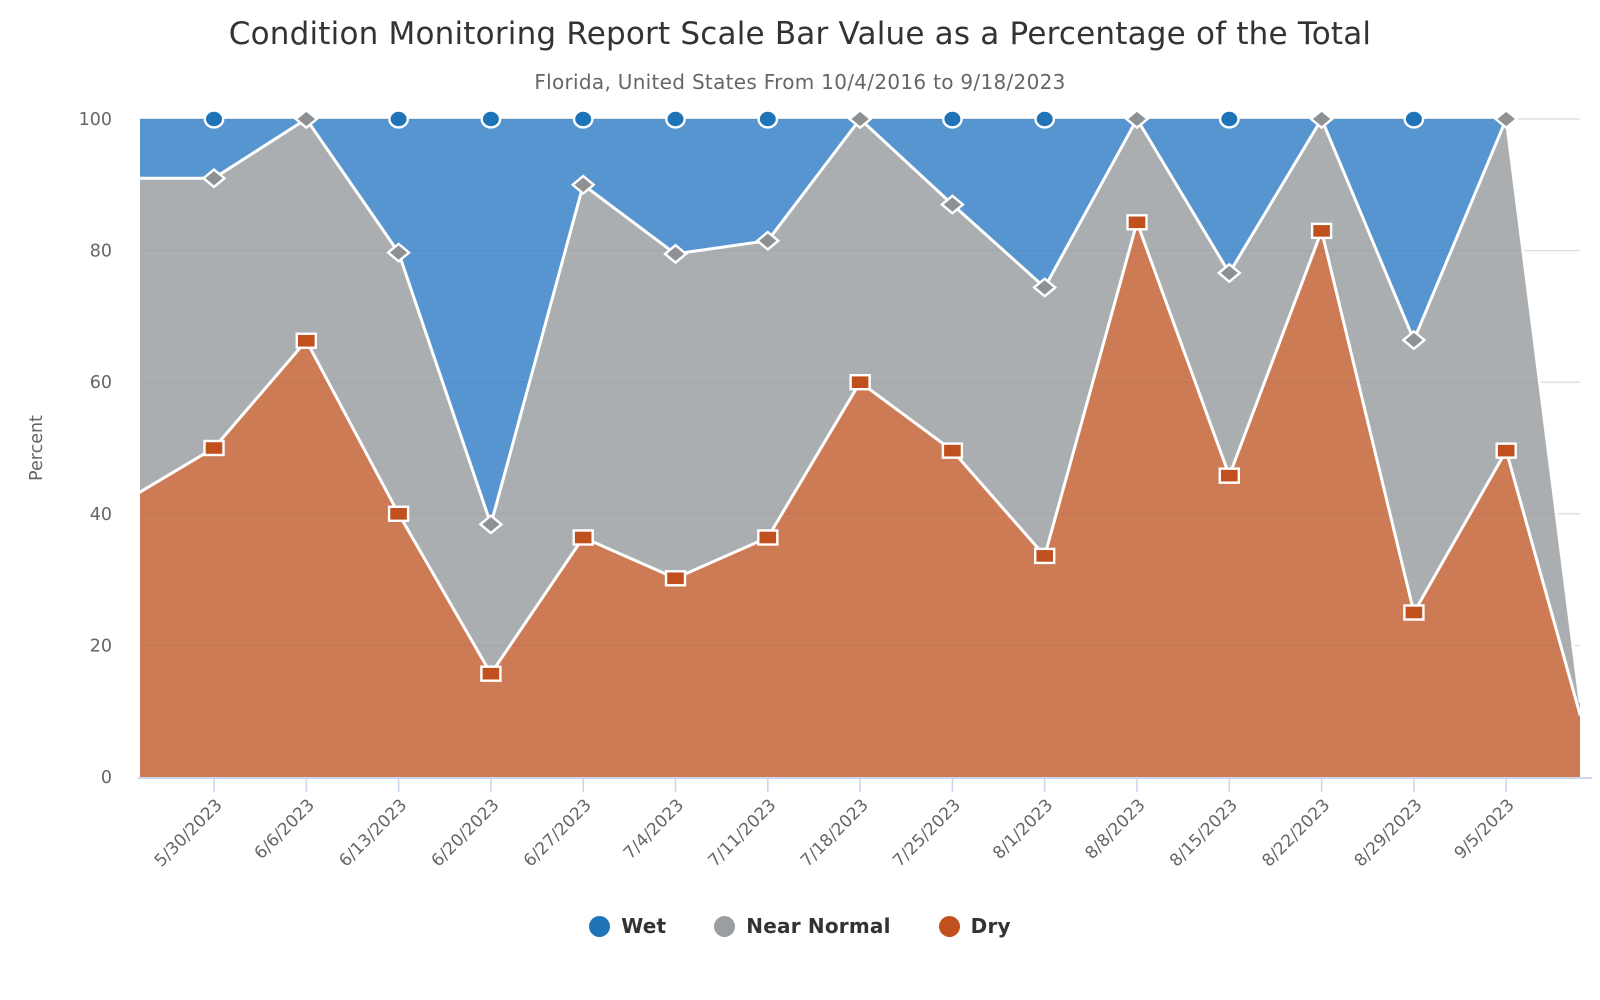 This screenshot has width=1600, height=1000. I want to click on legend-label: Wet, so click(644, 926).